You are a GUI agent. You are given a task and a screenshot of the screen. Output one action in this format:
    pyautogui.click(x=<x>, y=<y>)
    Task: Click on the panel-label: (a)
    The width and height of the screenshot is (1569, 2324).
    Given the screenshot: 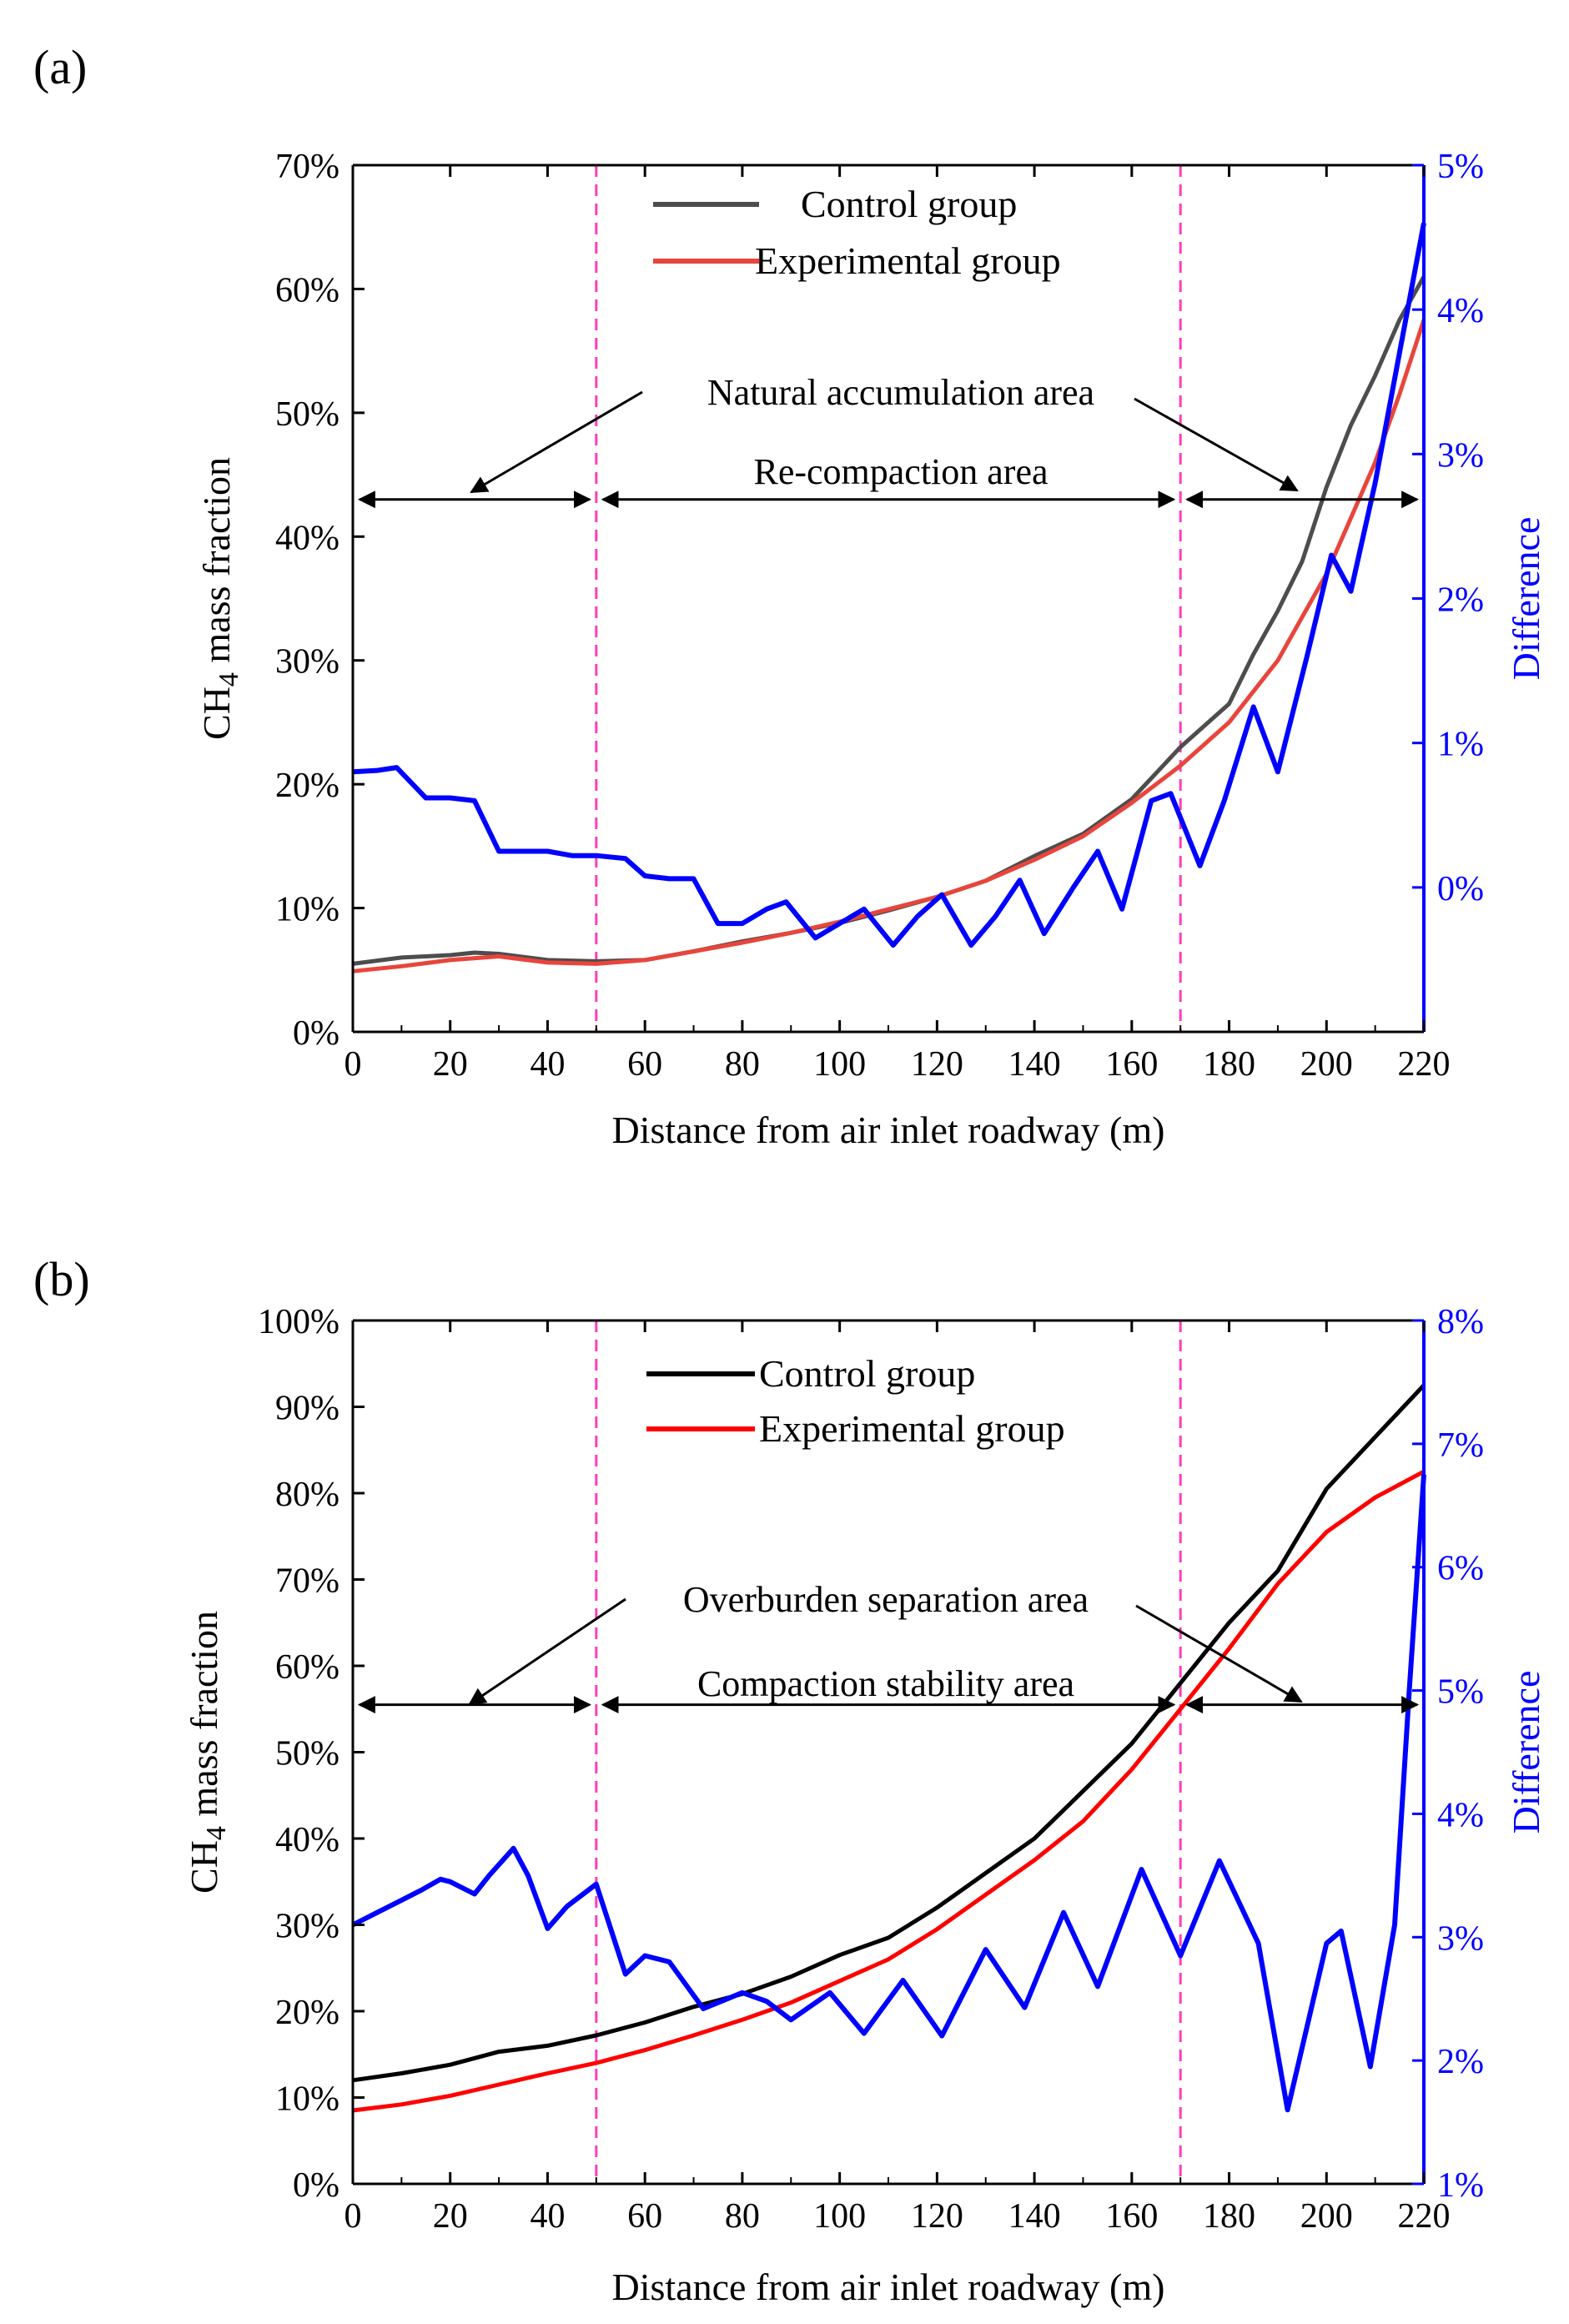 What is the action you would take?
    pyautogui.click(x=60, y=67)
    